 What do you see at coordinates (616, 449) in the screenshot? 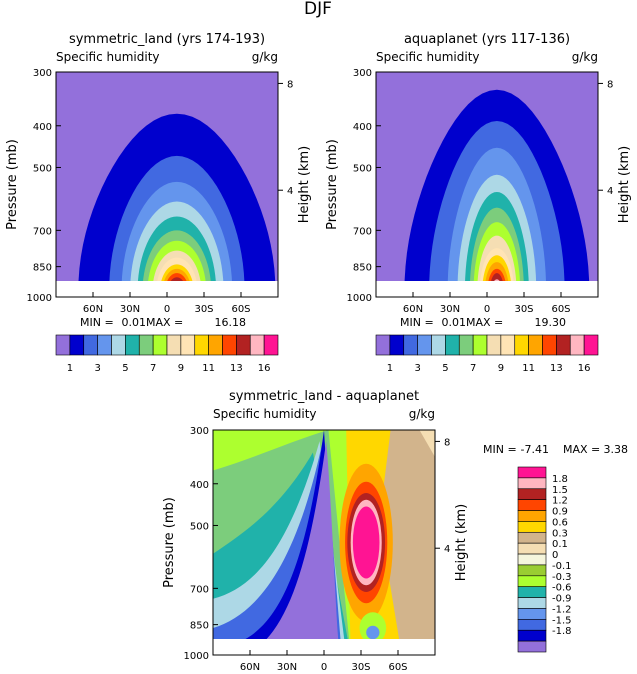
I see `max-value: 3.38` at bounding box center [616, 449].